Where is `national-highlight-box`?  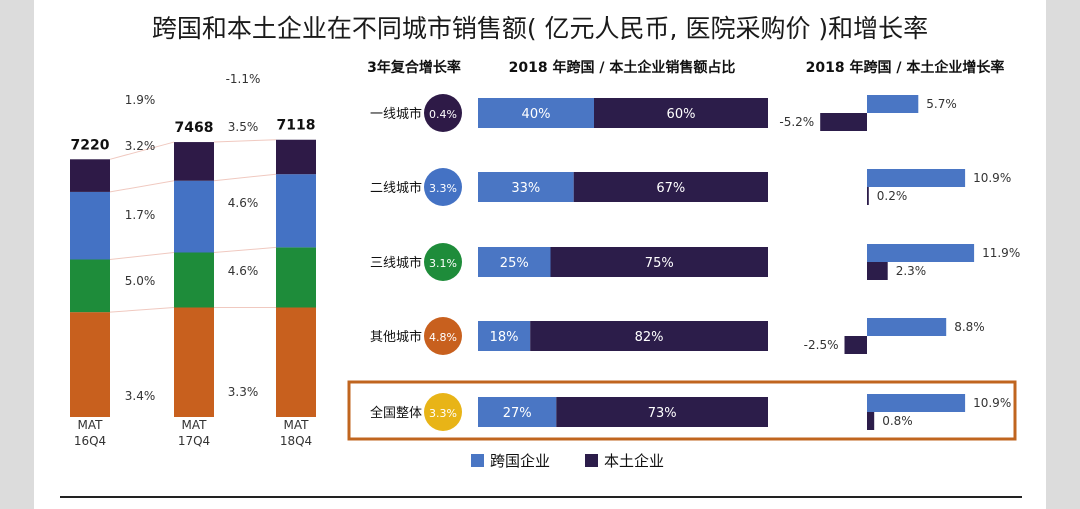 national-highlight-box is located at coordinates (682, 410).